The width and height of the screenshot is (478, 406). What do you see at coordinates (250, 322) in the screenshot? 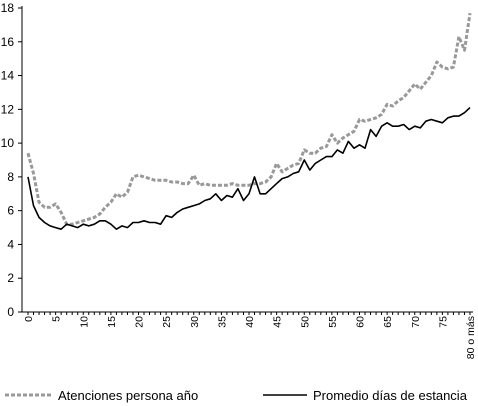
I see `x-tick-label: 40` at bounding box center [250, 322].